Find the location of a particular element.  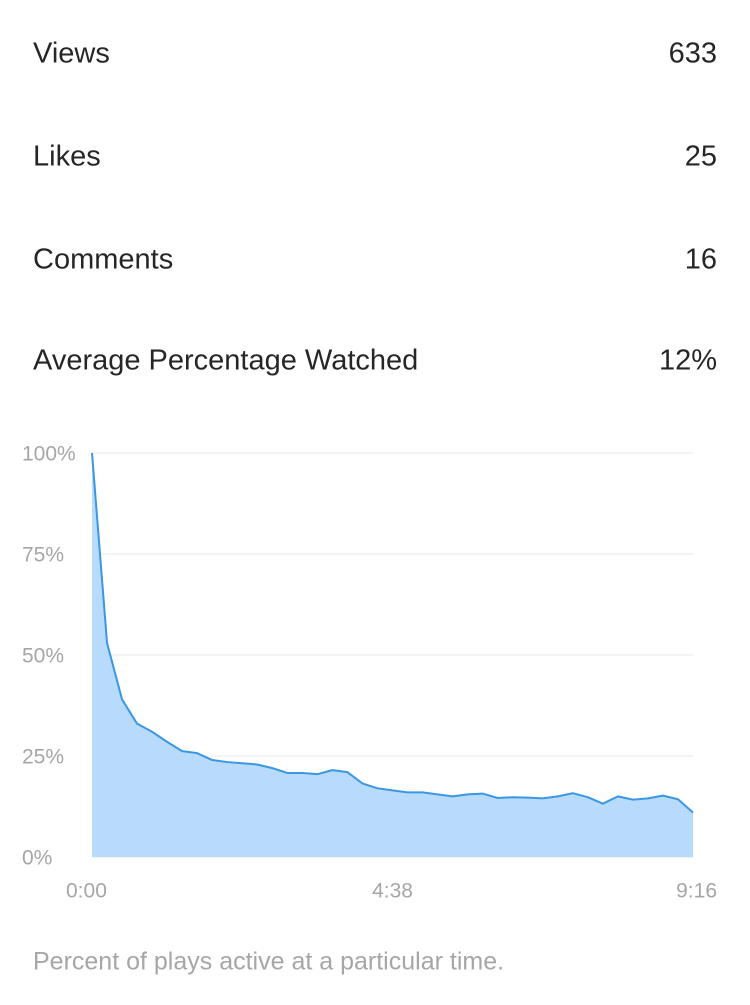

x-tick-label: 4:38 is located at coordinates (392, 891).